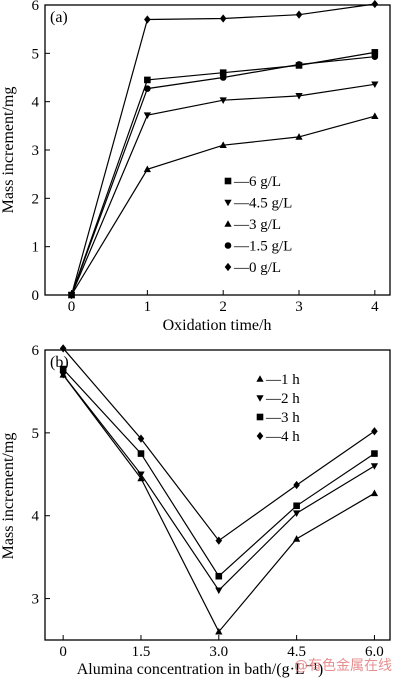  I want to click on chart-a-y-tick-label: 2, so click(36, 199).